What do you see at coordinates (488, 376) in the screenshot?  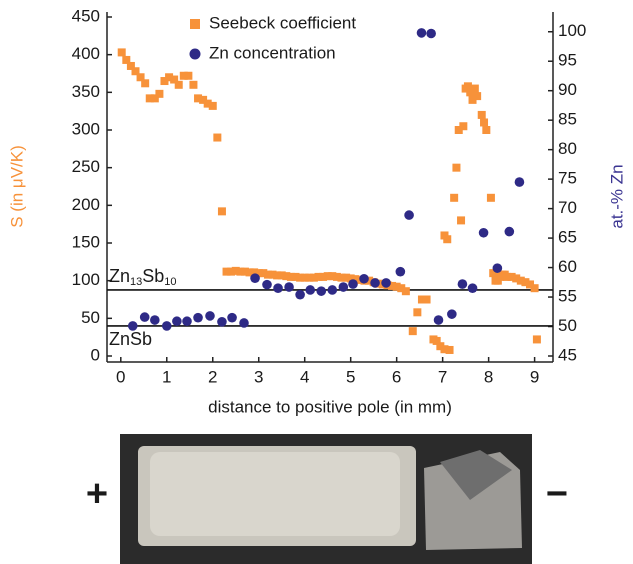 I see `x-tick-label: 8` at bounding box center [488, 376].